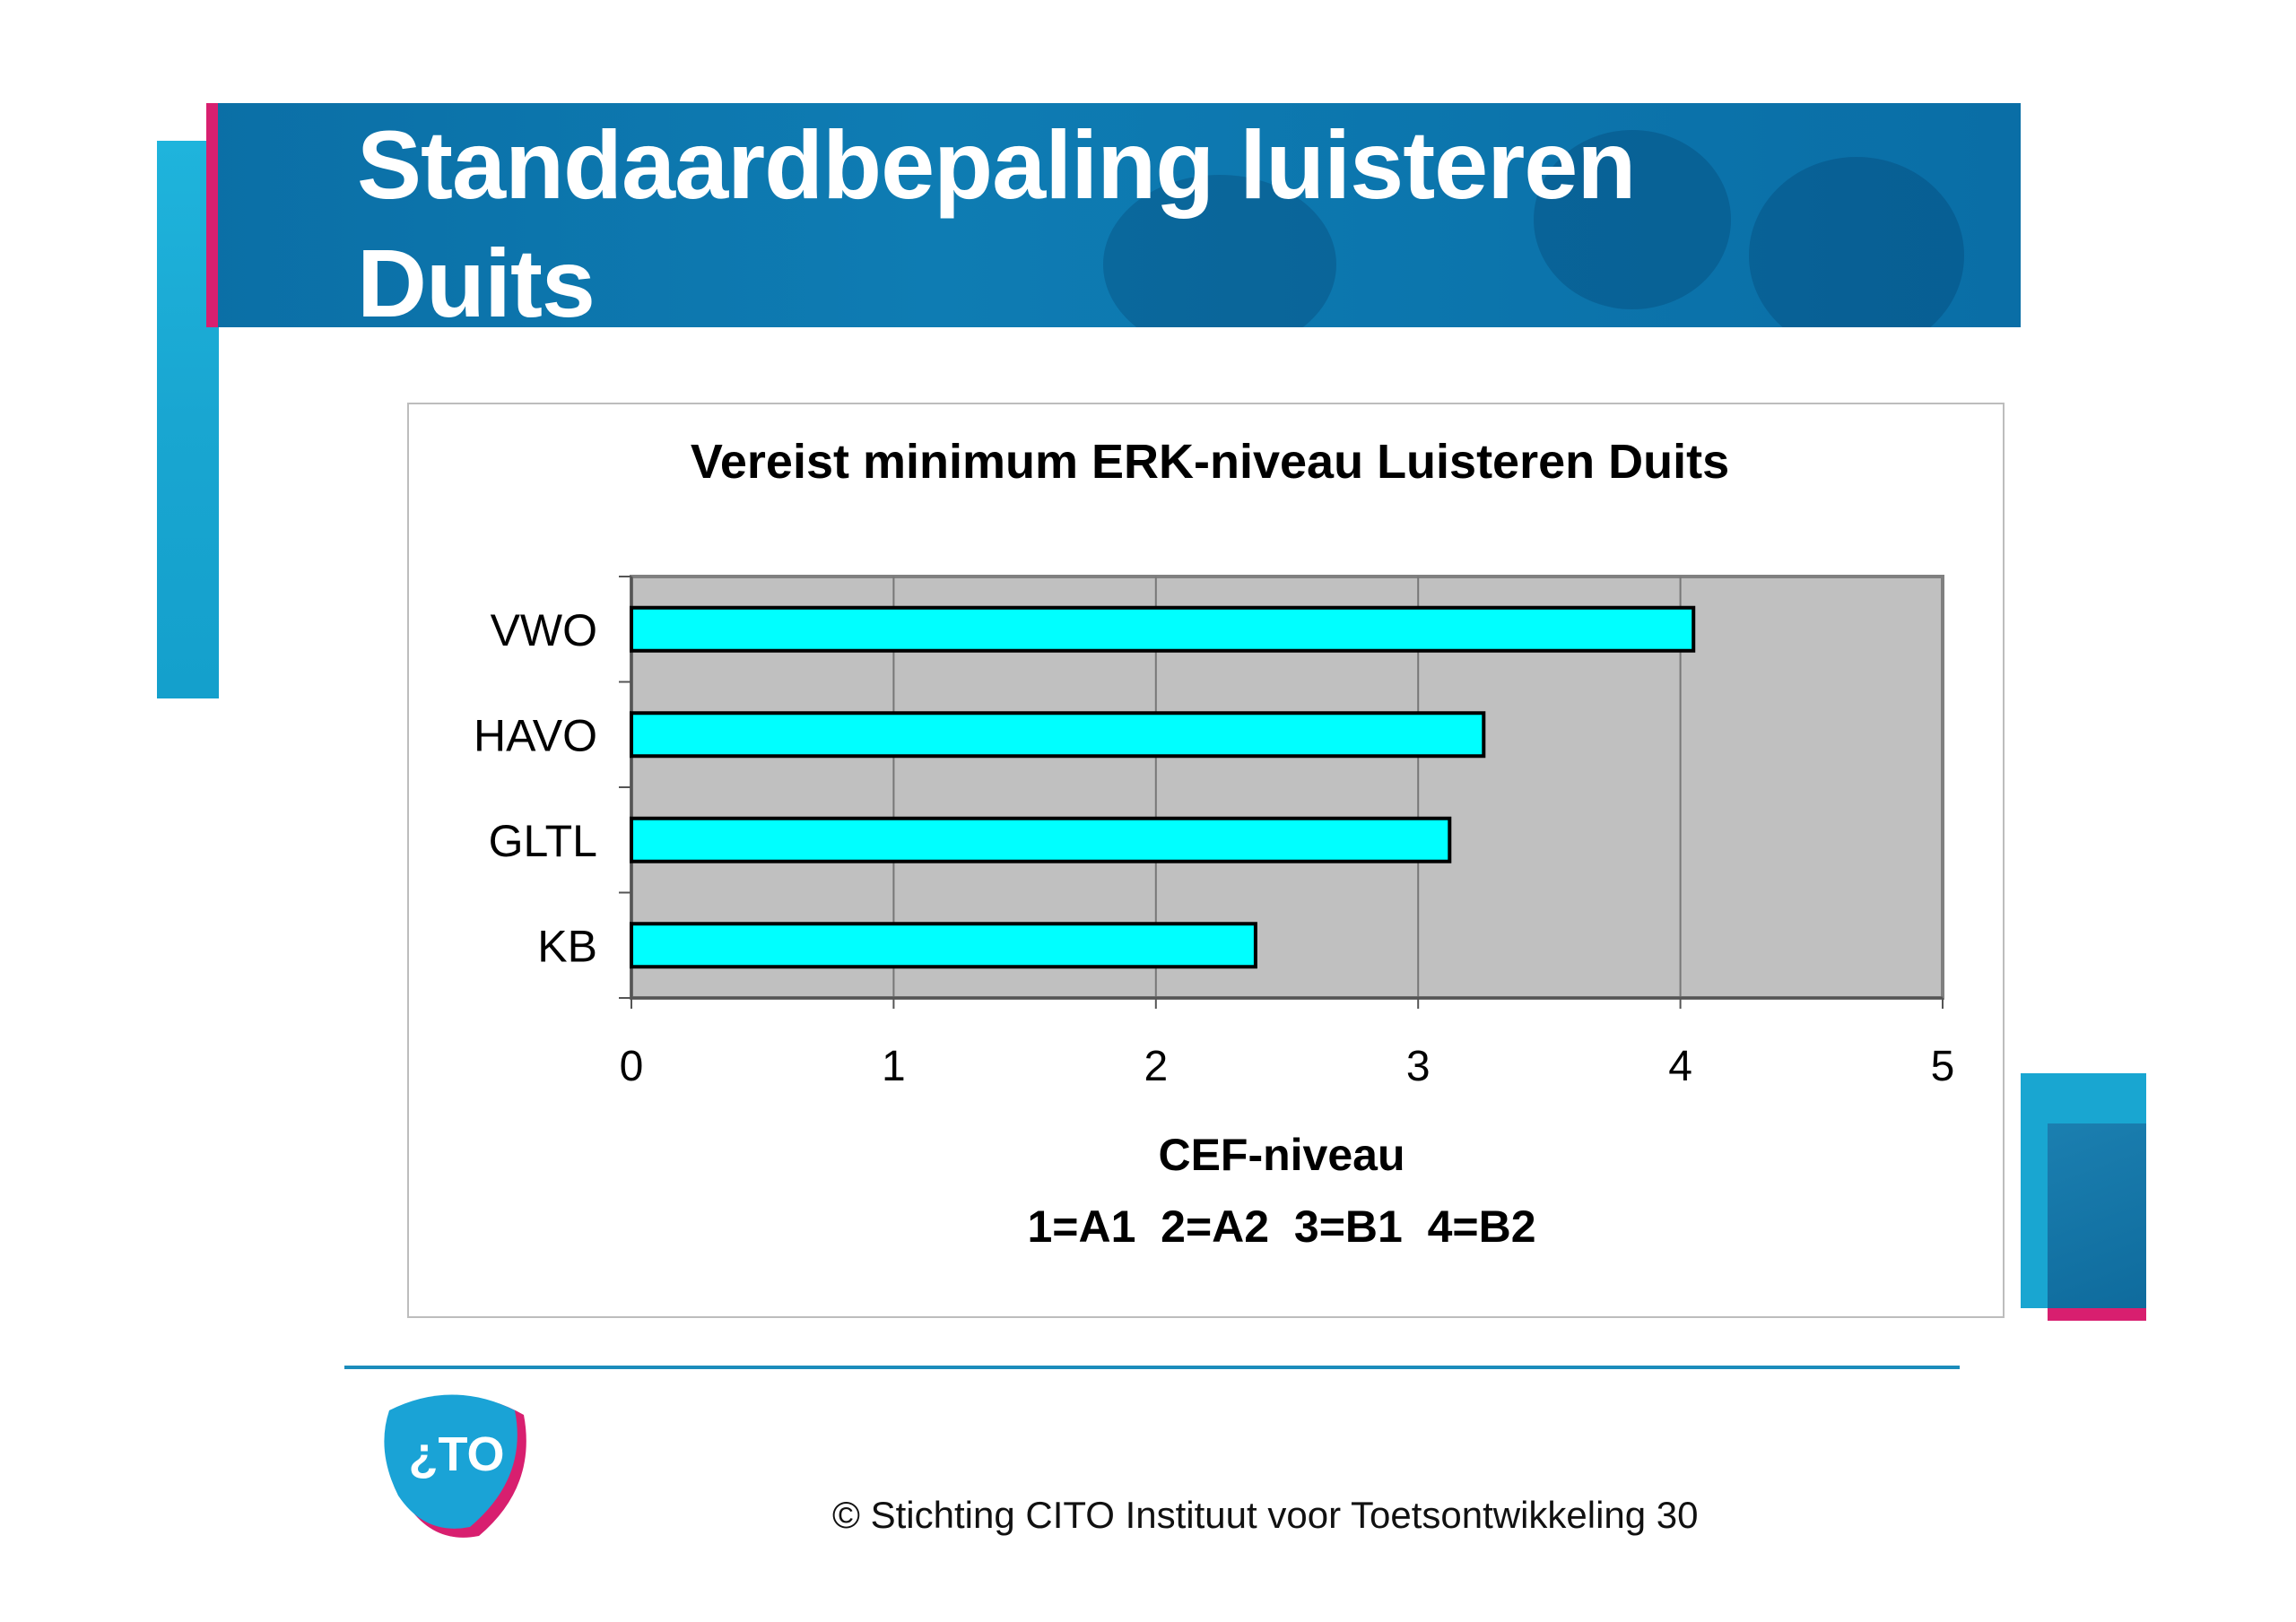  What do you see at coordinates (1680, 1066) in the screenshot?
I see `x-tick-label: 4` at bounding box center [1680, 1066].